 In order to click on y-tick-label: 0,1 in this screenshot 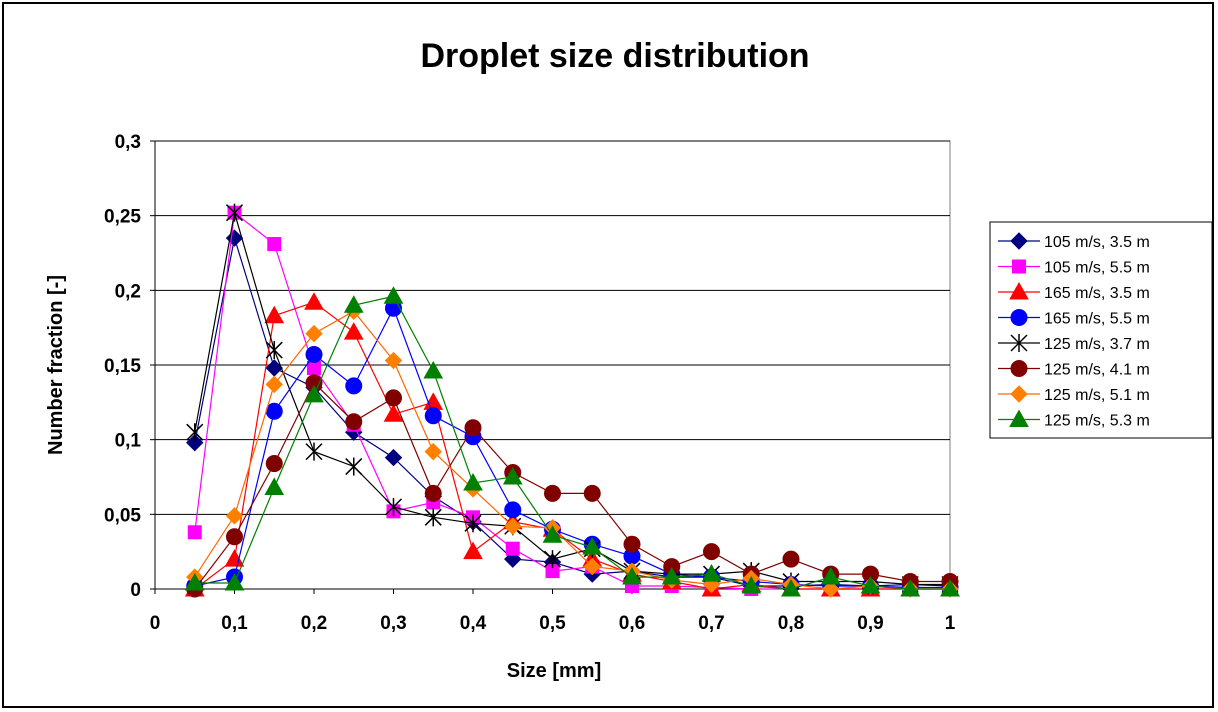, I will do `click(128, 441)`.